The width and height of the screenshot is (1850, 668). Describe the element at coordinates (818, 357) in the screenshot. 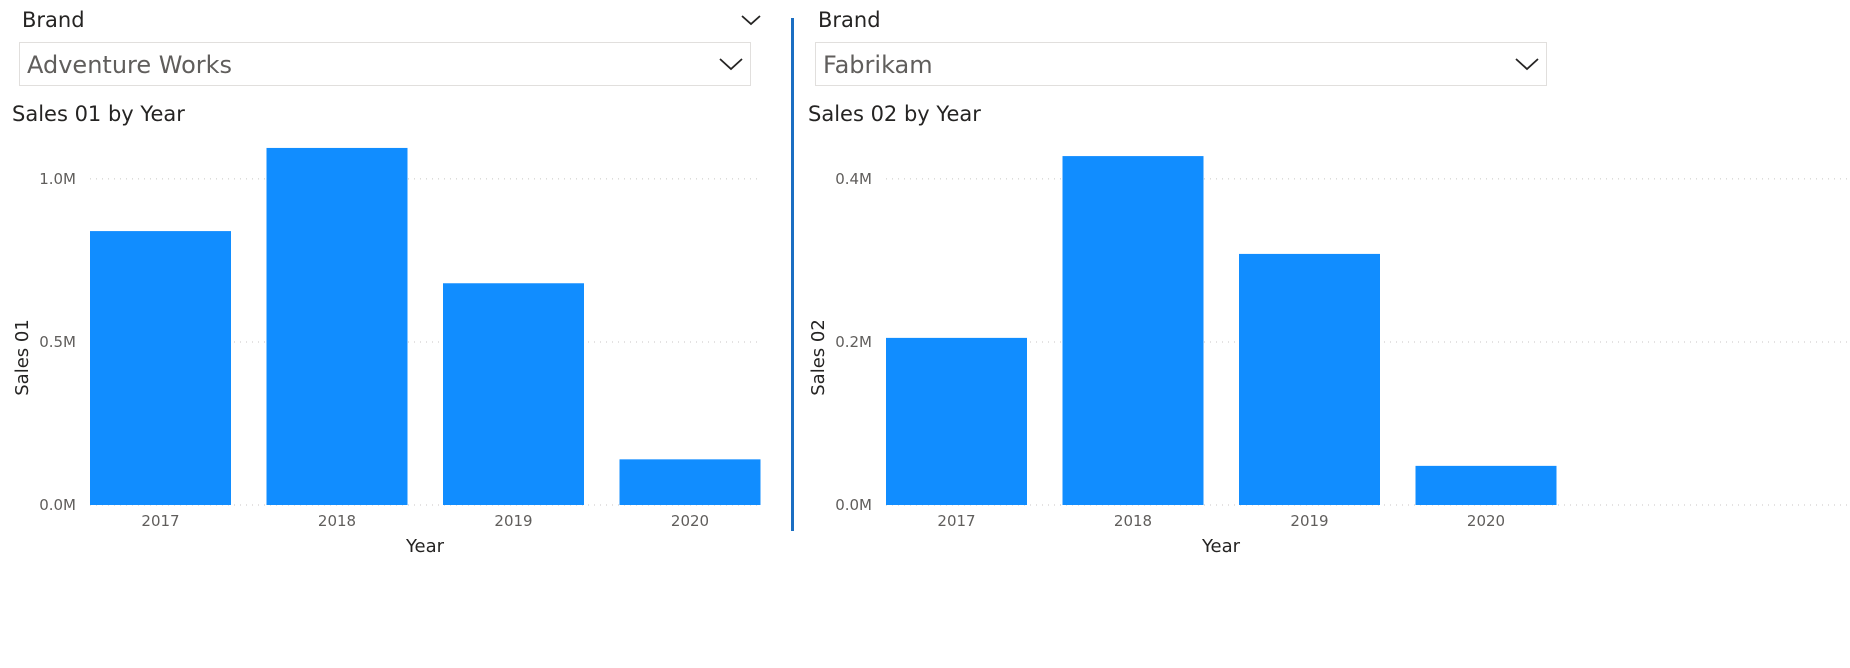

I see `y-axis-title: Sales 02` at that location.